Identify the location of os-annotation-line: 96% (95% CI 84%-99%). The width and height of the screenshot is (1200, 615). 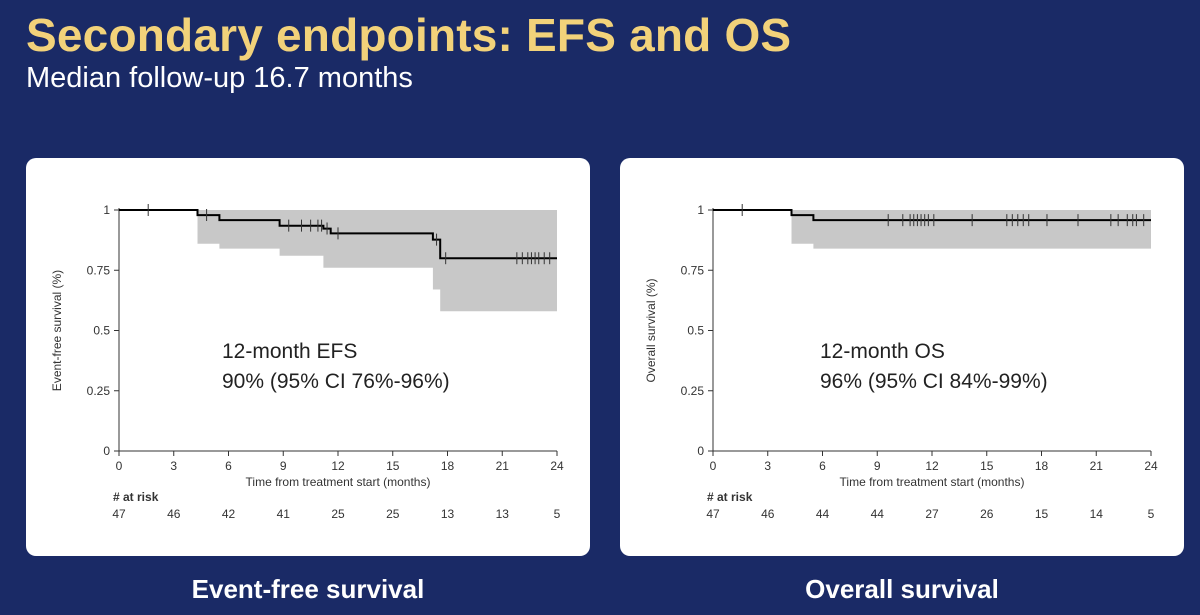
(934, 381).